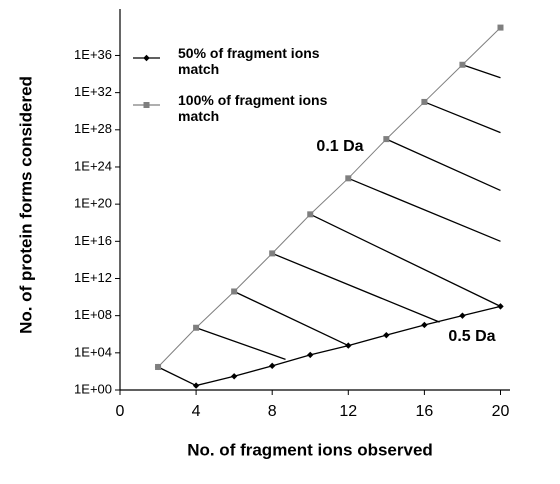 Image resolution: width=560 pixels, height=484 pixels. Describe the element at coordinates (93, 128) in the screenshot. I see `y-tick-label: 1E+28` at that location.